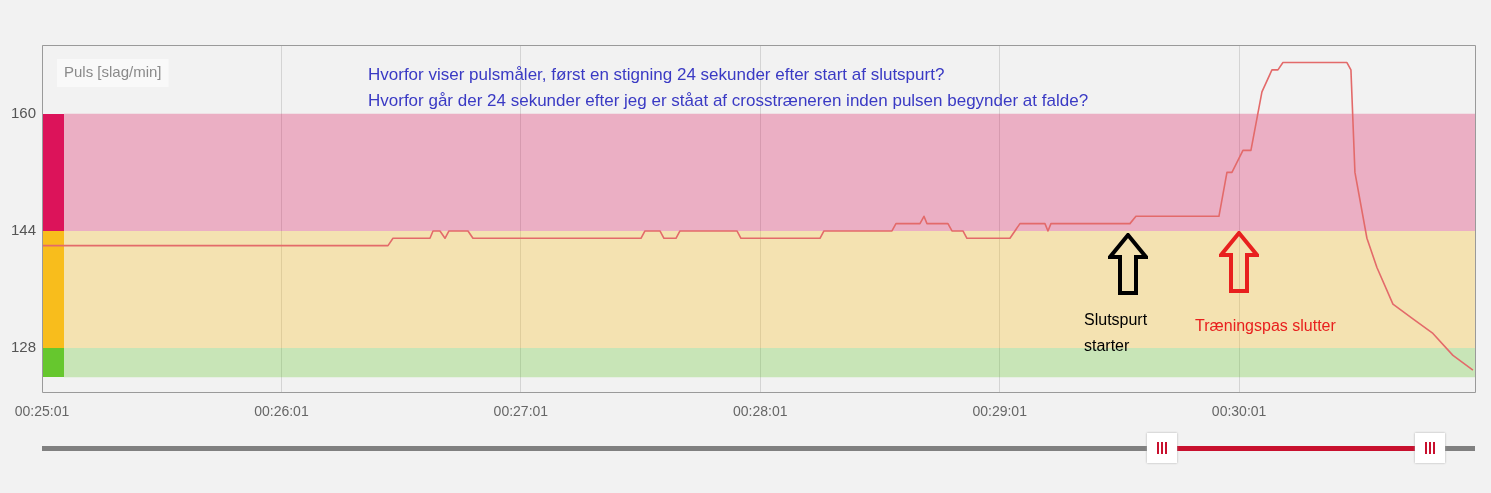  Describe the element at coordinates (281, 411) in the screenshot. I see `x-tick-label: 00:26:01` at that location.